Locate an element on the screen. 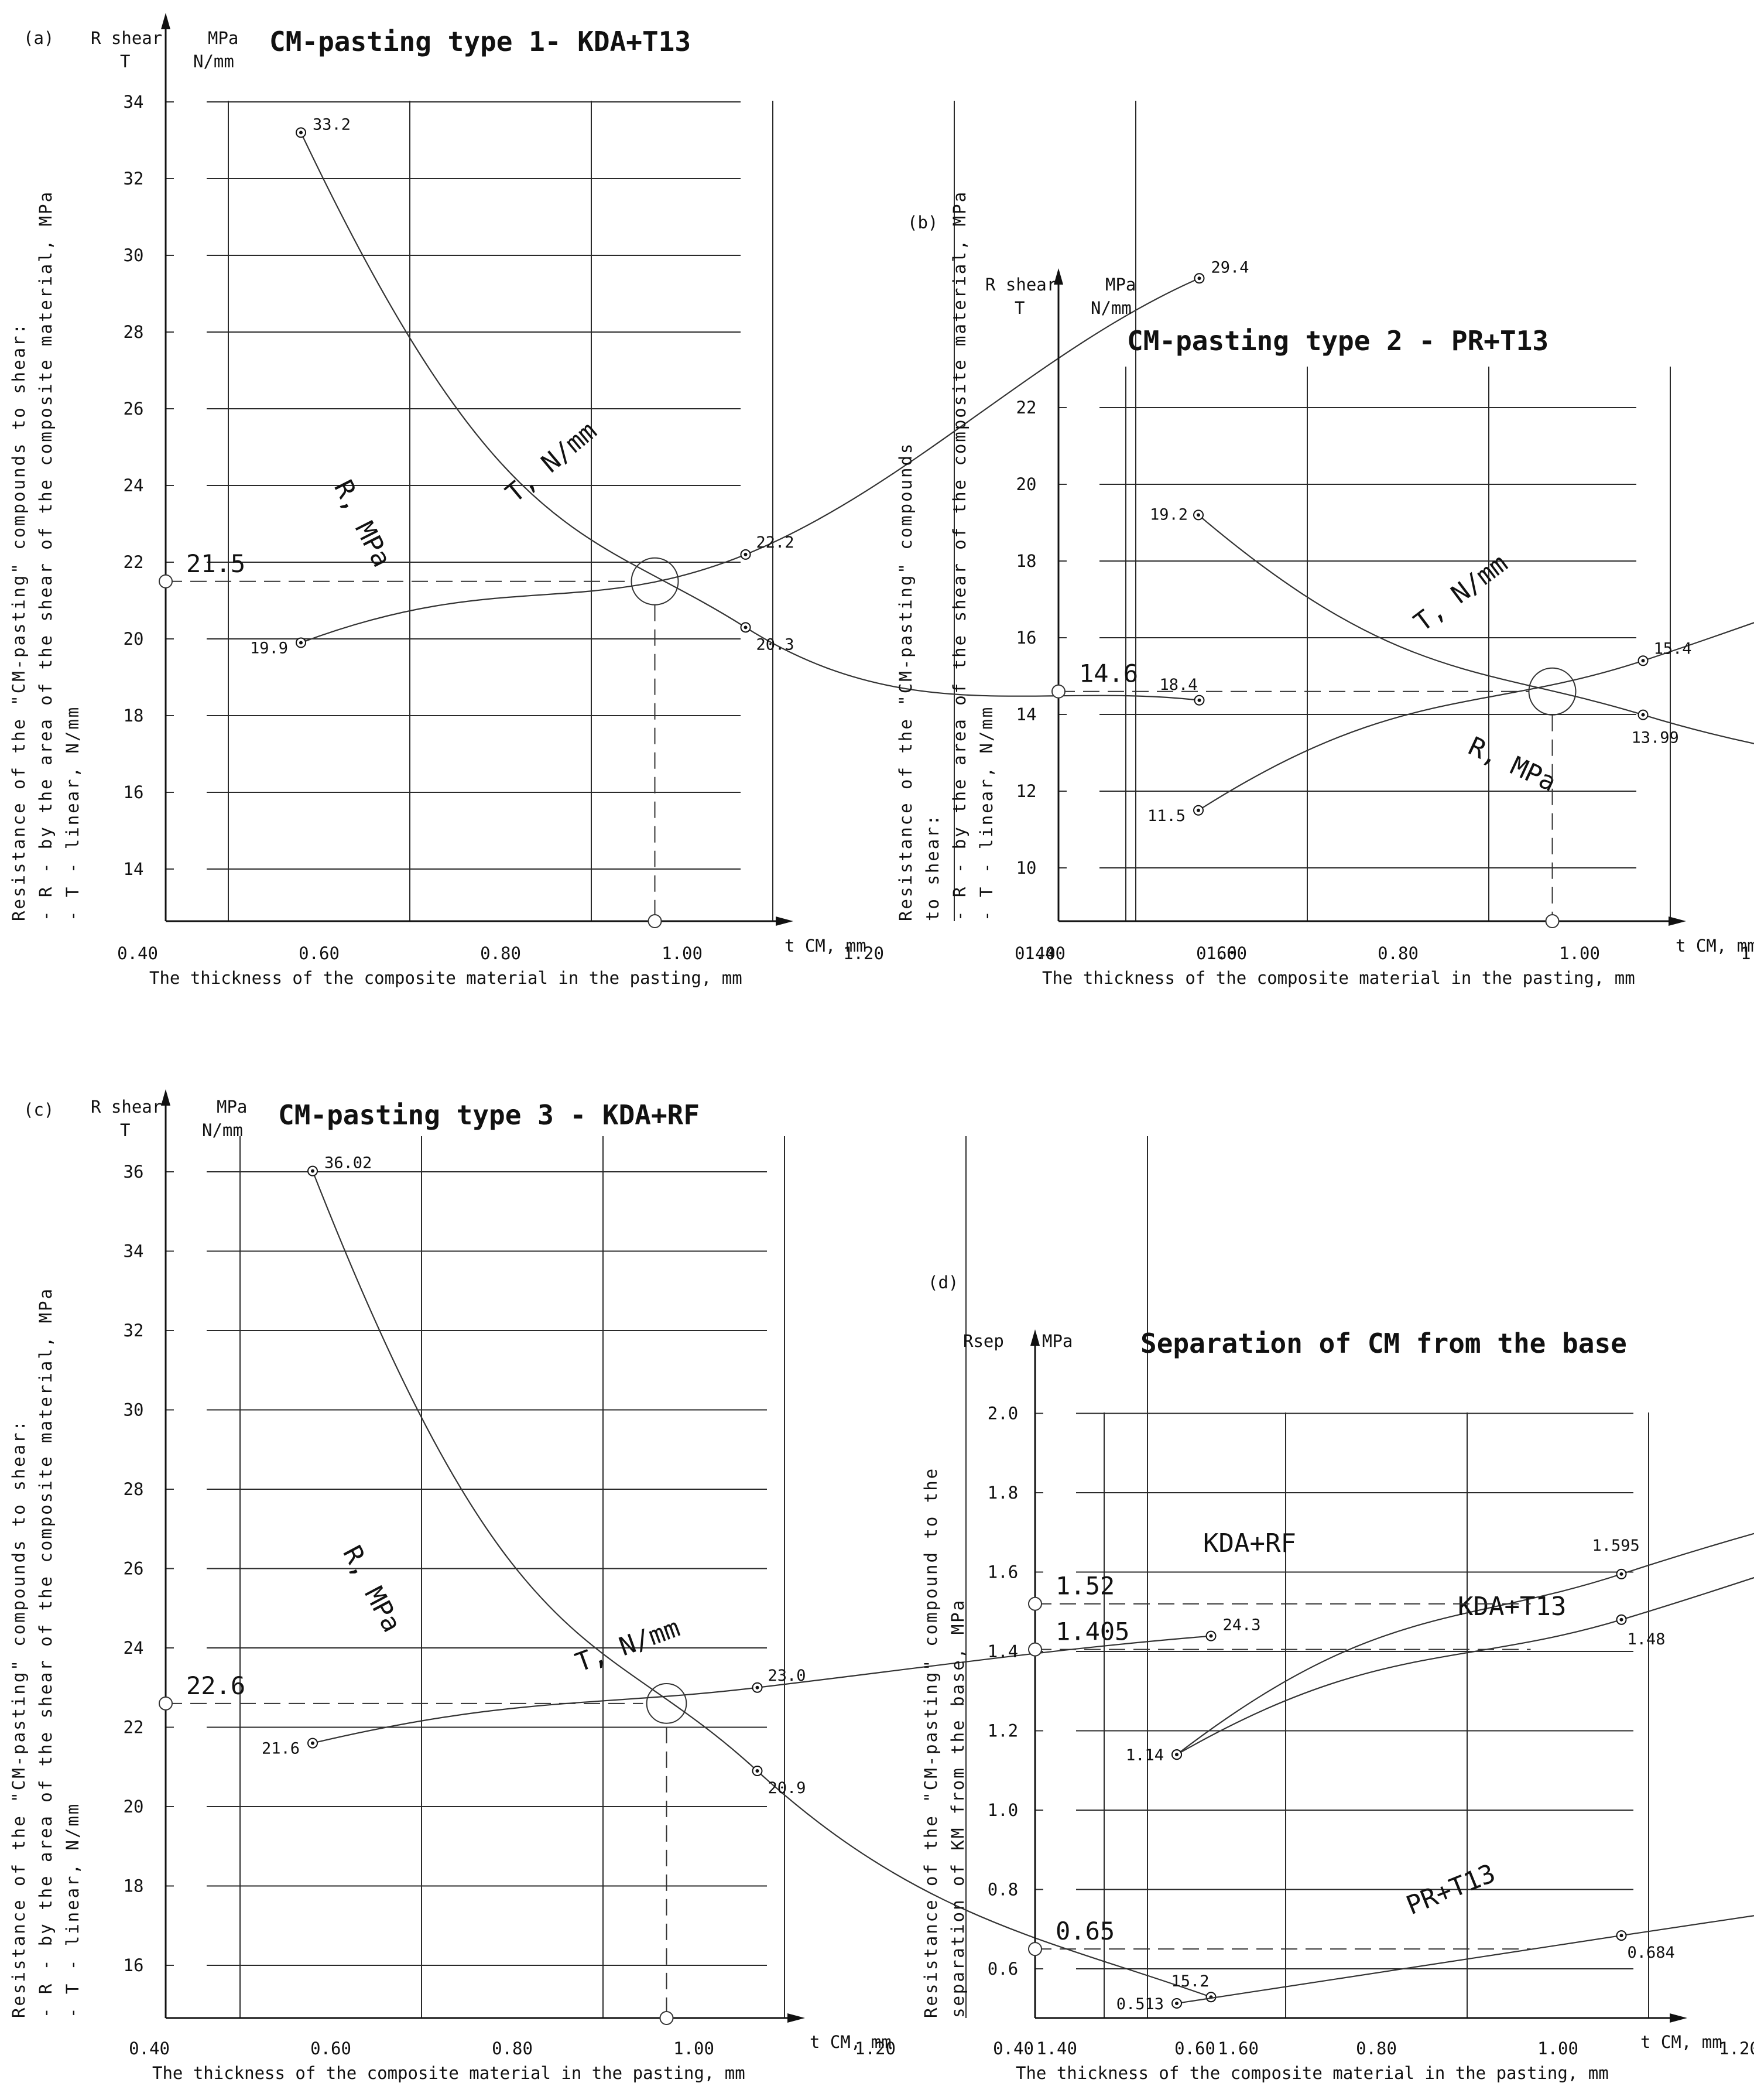 Image resolution: width=1754 pixels, height=2100 pixels. reference-value-label: 1.405 is located at coordinates (1092, 1631).